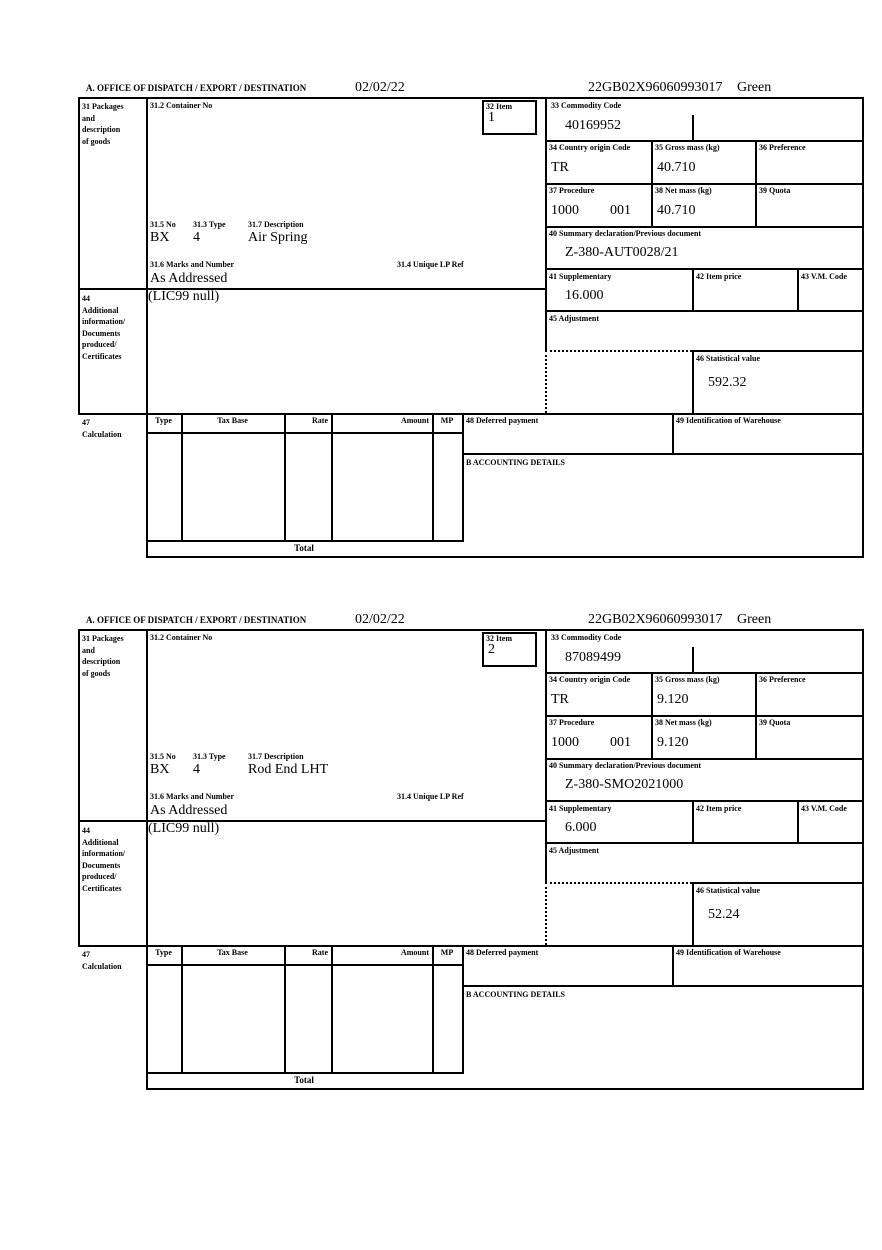 The image size is (882, 1250). Describe the element at coordinates (673, 699) in the screenshot. I see `gross-mass-value: 9.120` at that location.